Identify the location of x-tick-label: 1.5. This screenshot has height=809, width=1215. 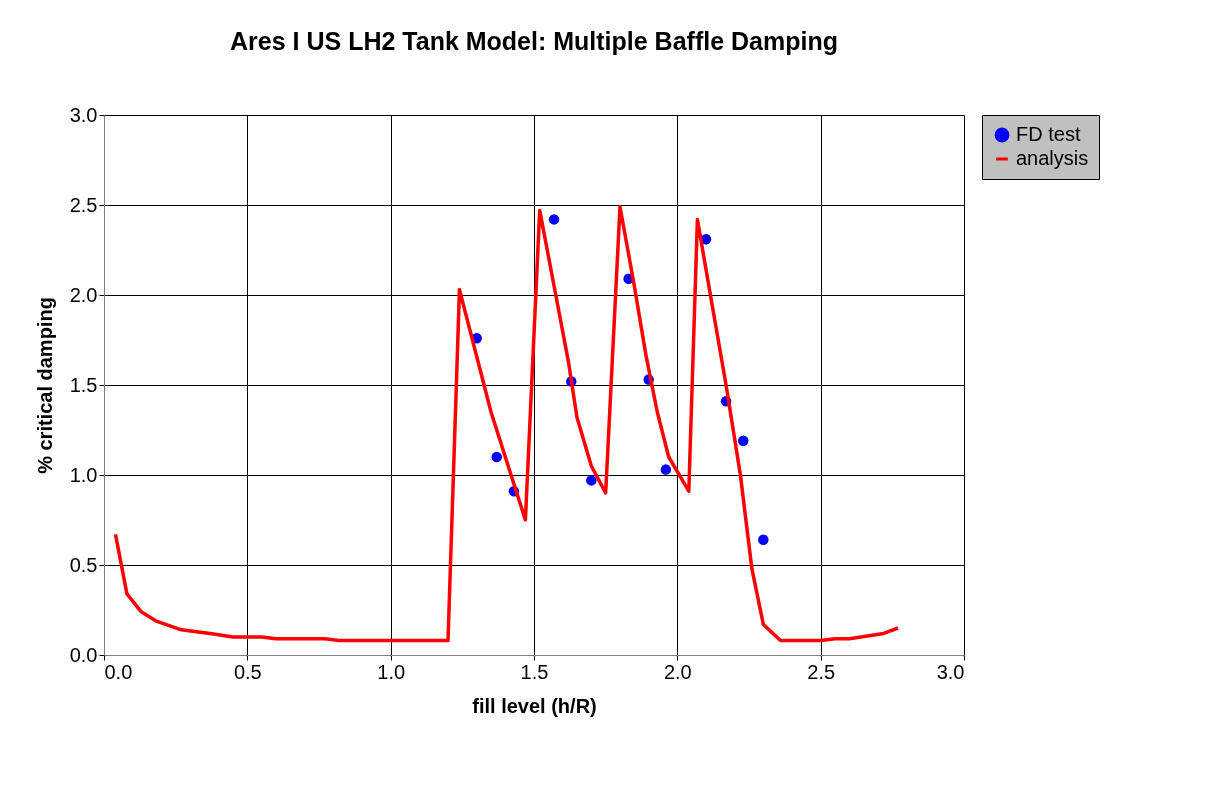
(534, 671).